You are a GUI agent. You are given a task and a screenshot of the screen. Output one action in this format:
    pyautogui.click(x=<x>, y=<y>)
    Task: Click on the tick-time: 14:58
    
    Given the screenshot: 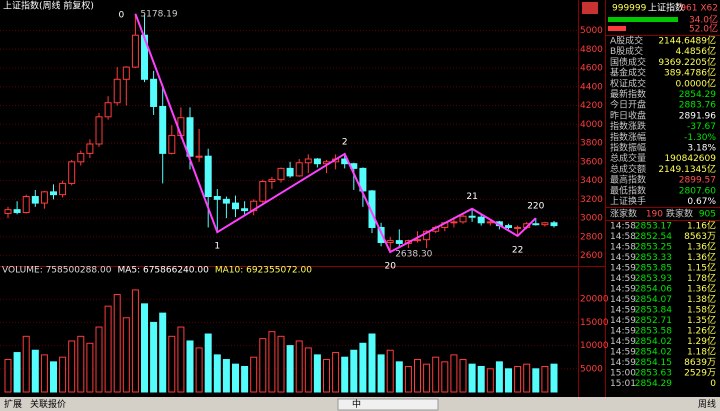 What is the action you would take?
    pyautogui.click(x=623, y=248)
    